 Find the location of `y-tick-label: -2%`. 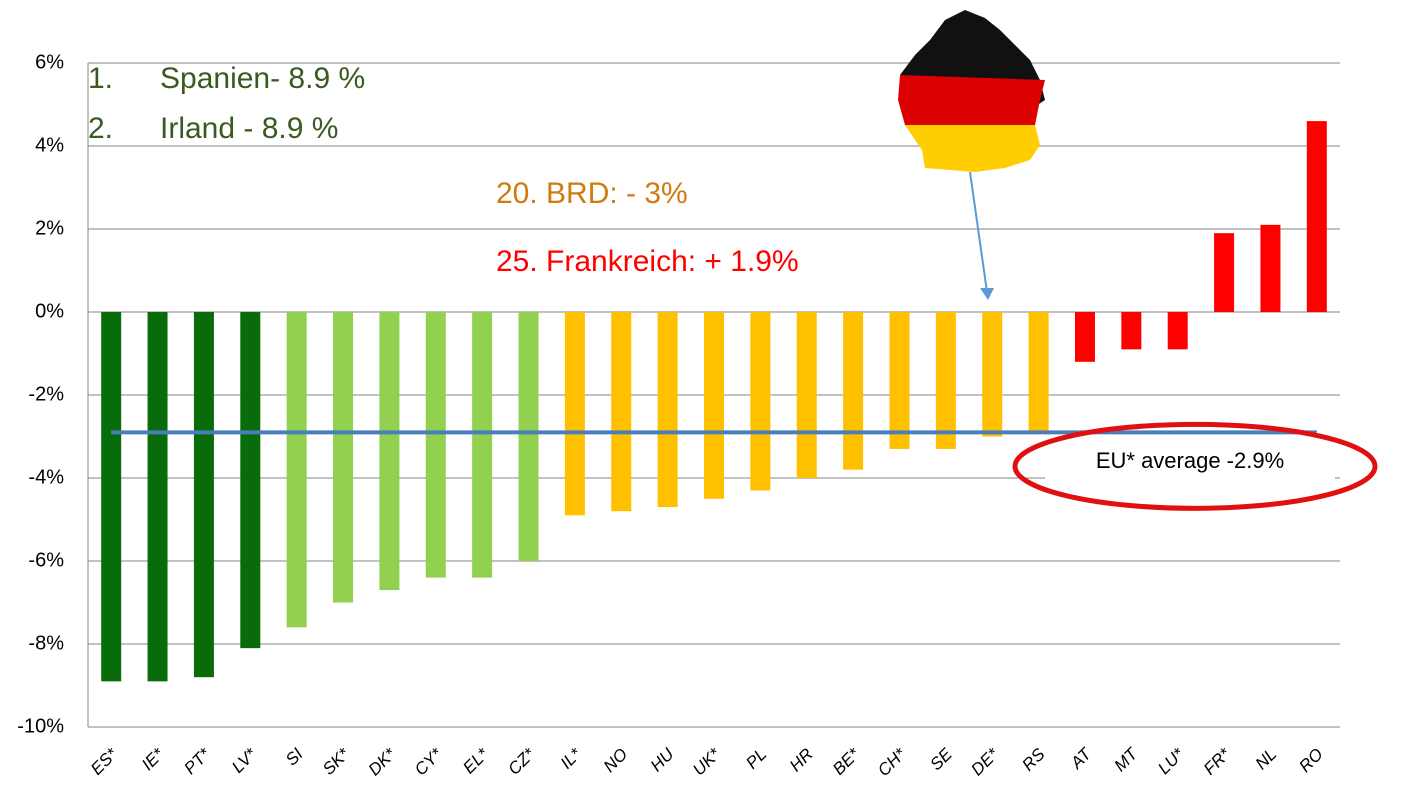

y-tick-label: -2% is located at coordinates (46, 394).